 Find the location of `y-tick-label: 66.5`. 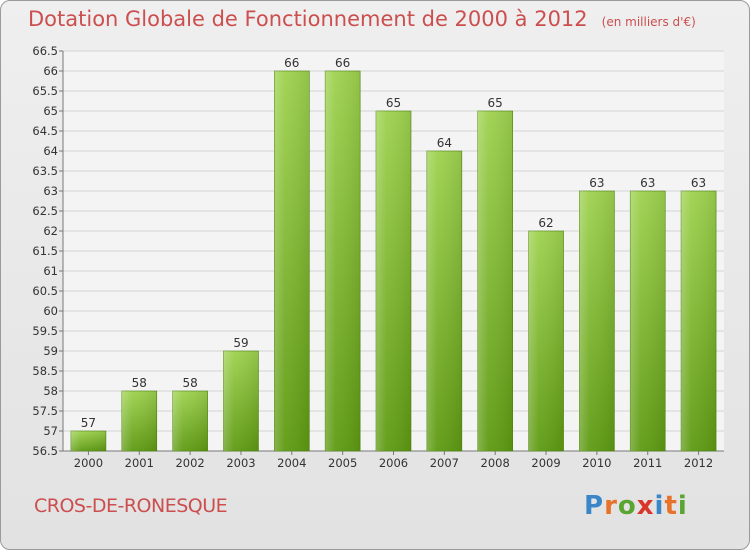

y-tick-label: 66.5 is located at coordinates (45, 51).